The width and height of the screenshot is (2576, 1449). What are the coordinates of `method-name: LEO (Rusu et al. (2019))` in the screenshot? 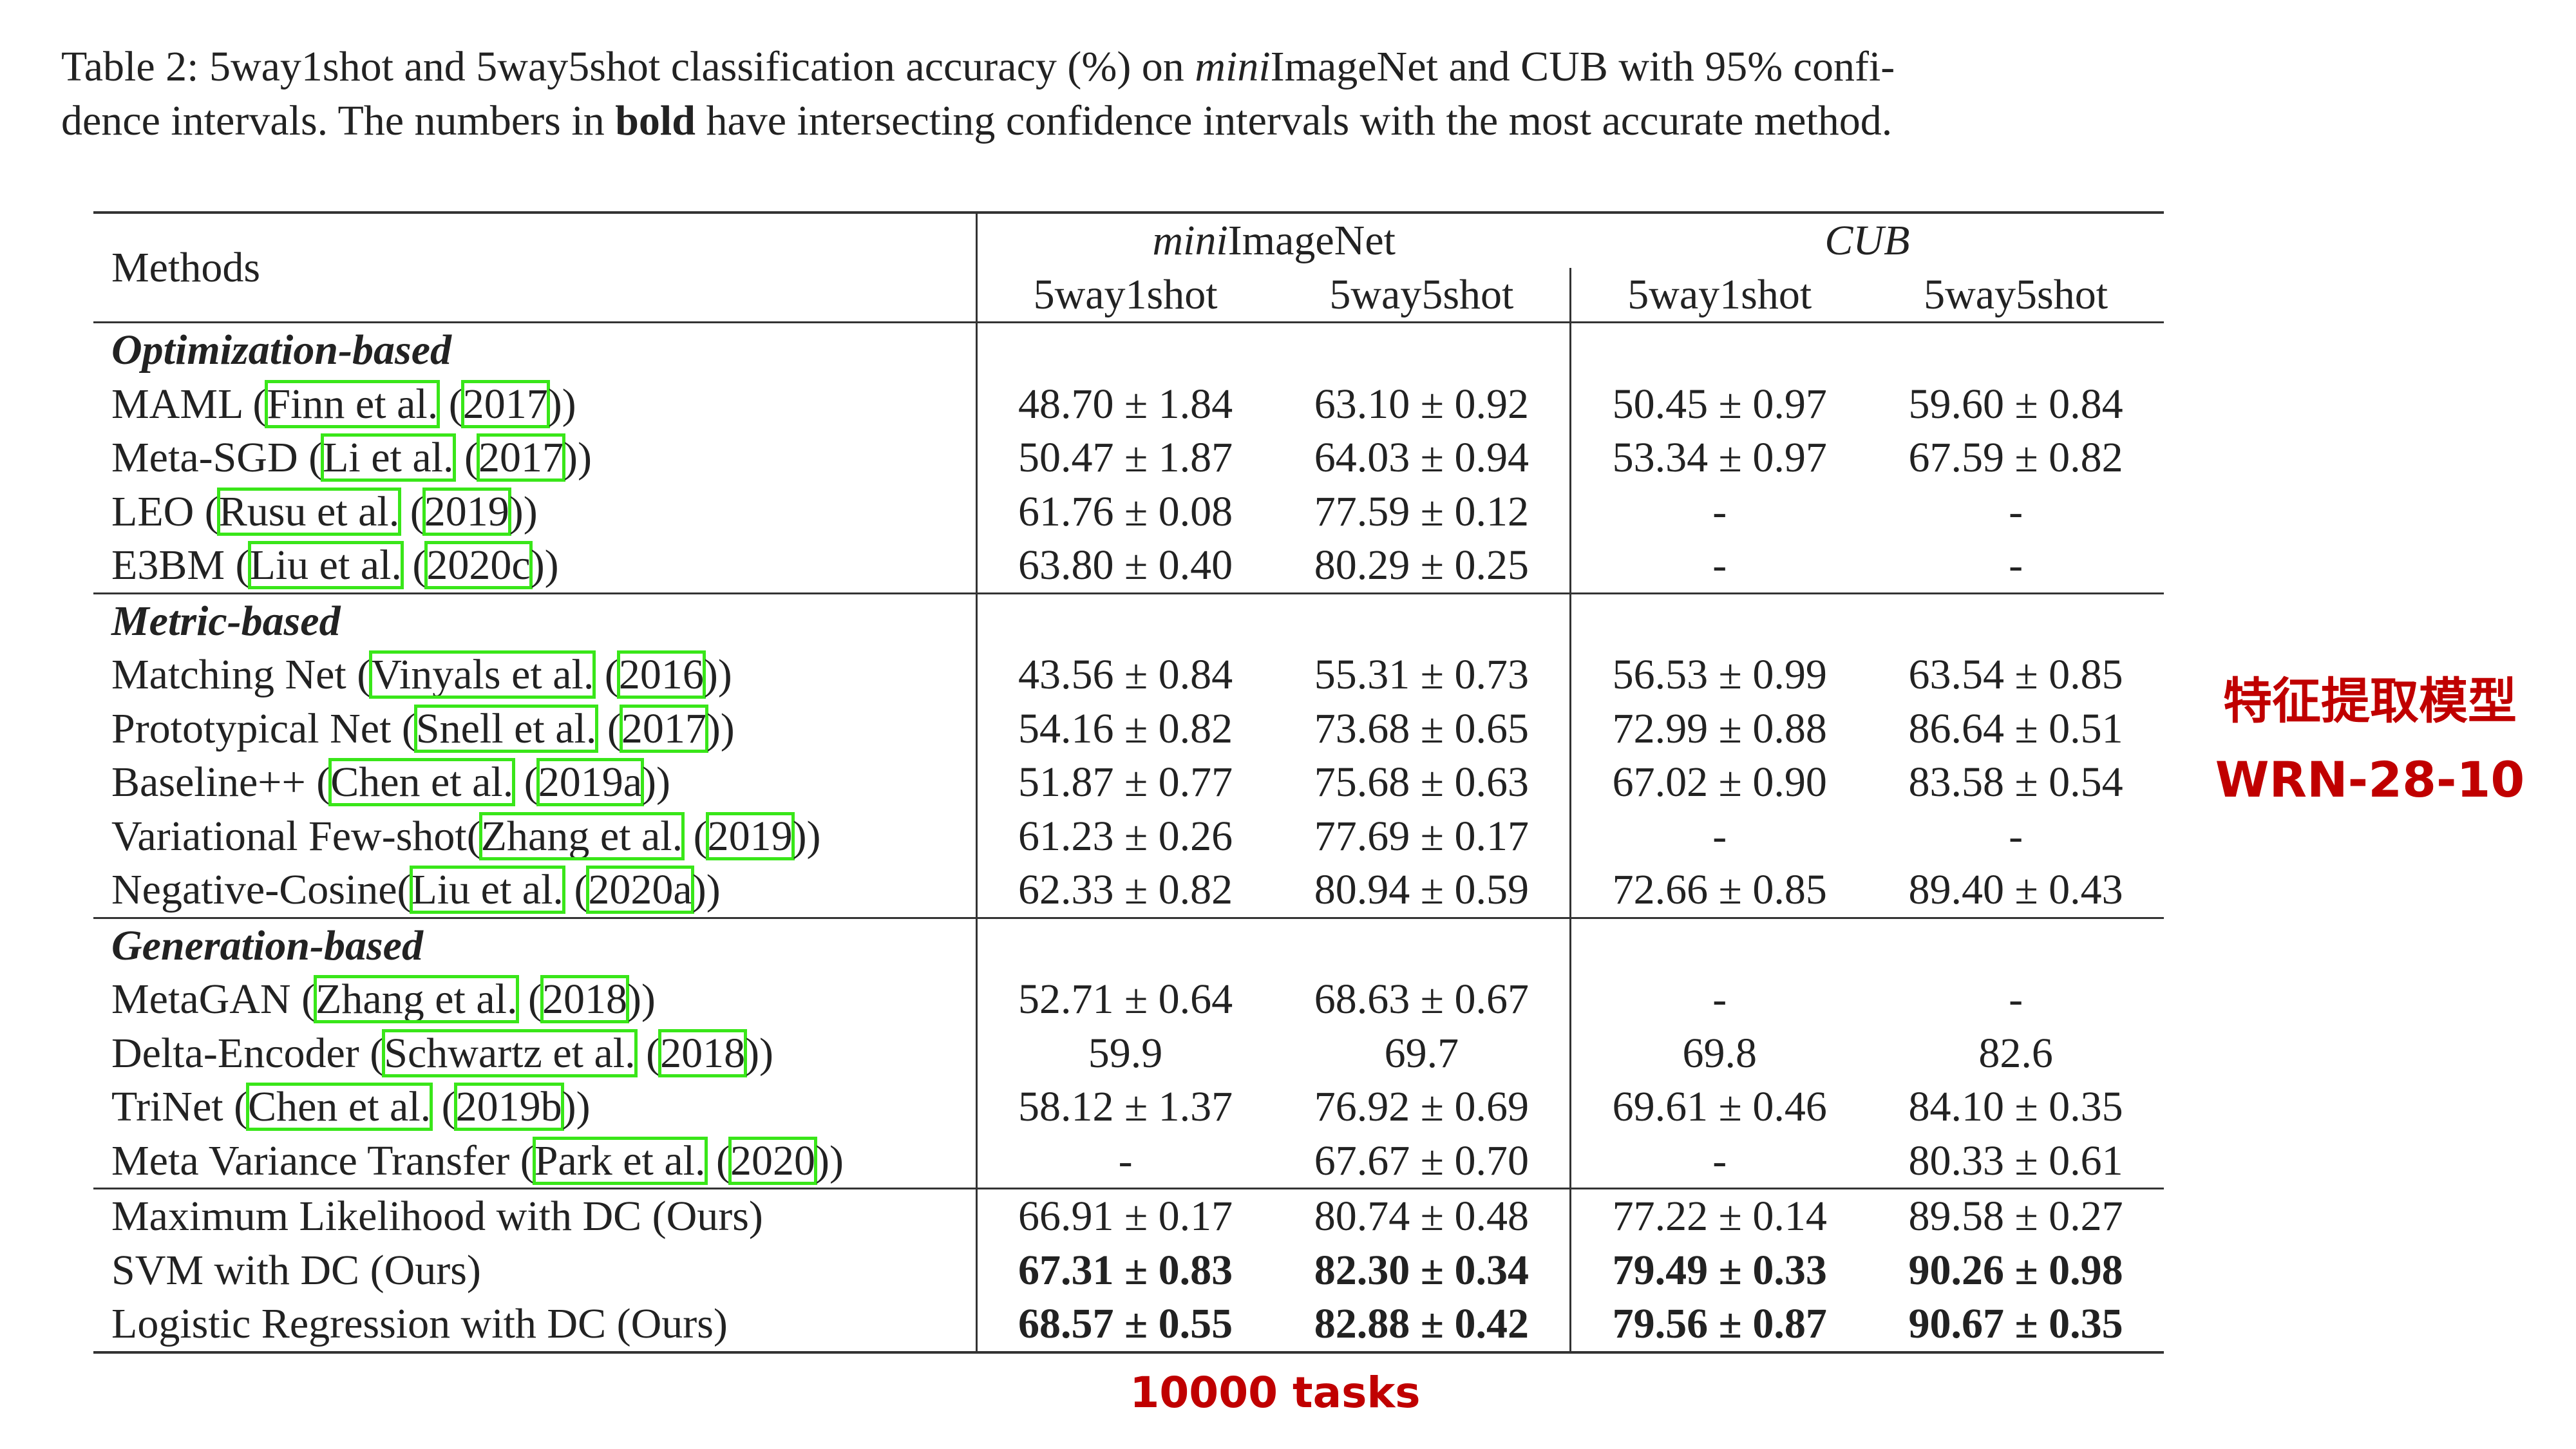 It's located at (534, 512).